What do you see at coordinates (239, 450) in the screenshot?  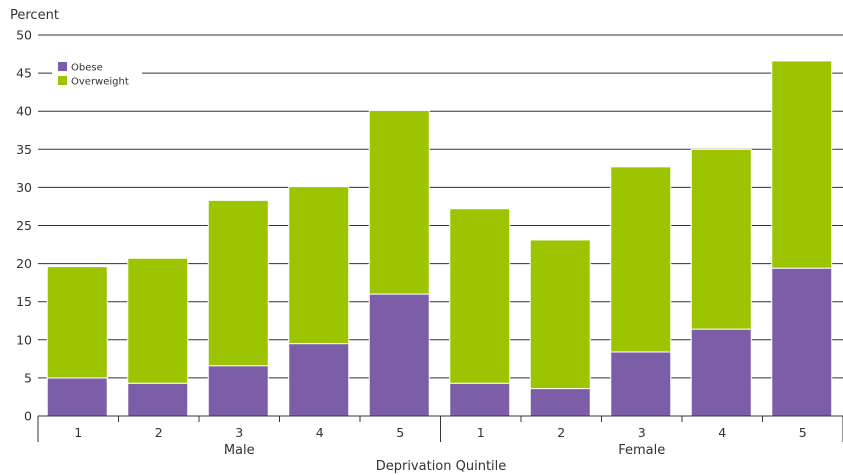 I see `group-label: Male` at bounding box center [239, 450].